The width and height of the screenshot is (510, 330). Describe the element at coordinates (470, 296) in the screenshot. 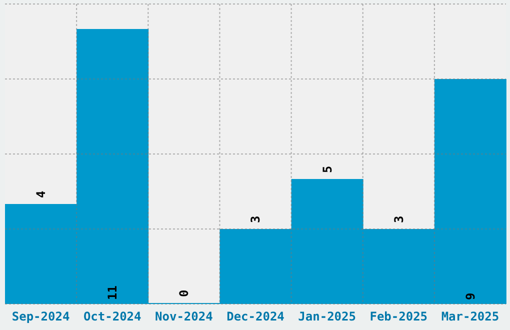

I see `data-label: 9` at that location.